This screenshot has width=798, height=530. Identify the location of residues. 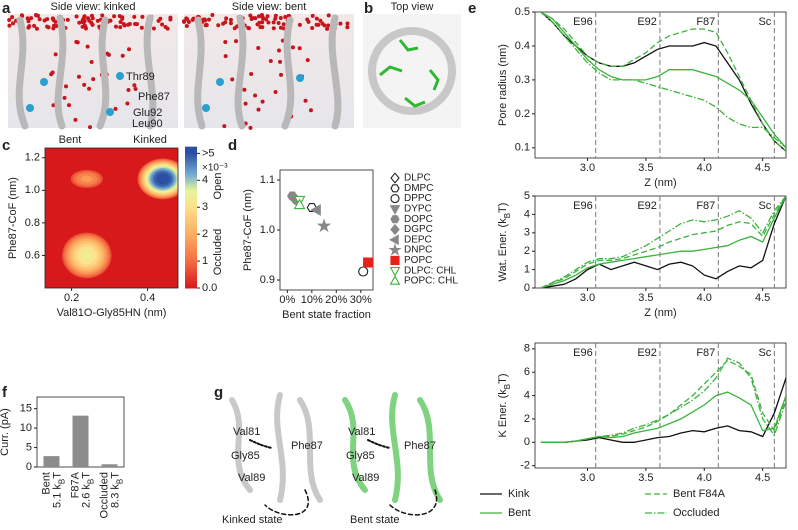
(409, 73).